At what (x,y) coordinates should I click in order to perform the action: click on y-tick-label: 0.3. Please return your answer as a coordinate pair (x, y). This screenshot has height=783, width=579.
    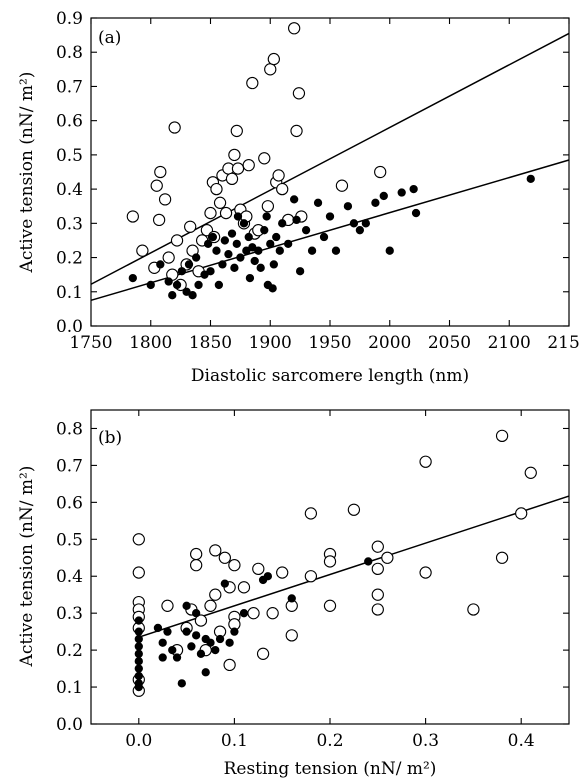
    Looking at the image, I should click on (69, 224).